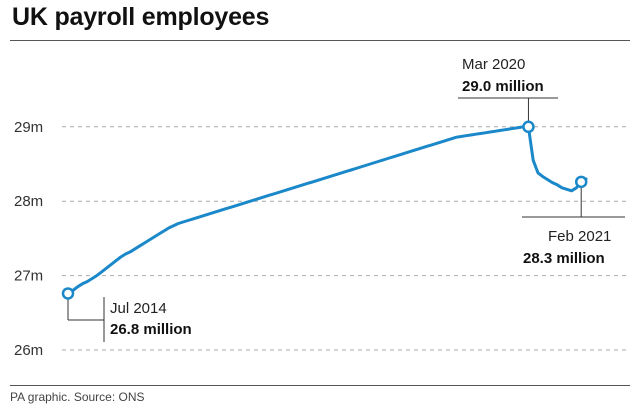 The width and height of the screenshot is (640, 411). What do you see at coordinates (77, 397) in the screenshot?
I see `source-note: PA graphic. Source: ONS` at bounding box center [77, 397].